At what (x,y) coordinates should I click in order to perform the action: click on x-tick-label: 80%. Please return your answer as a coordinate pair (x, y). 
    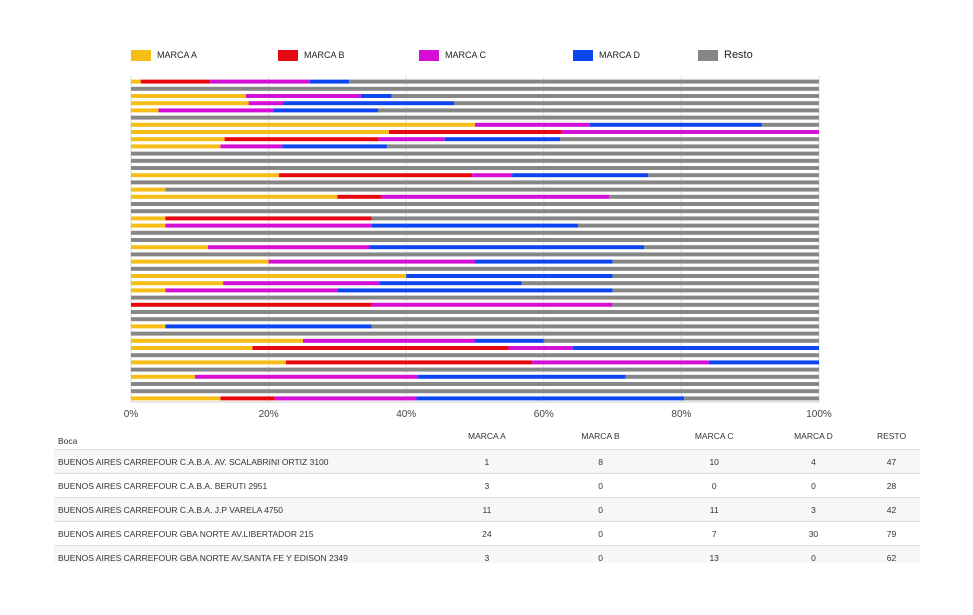
    Looking at the image, I should click on (681, 414).